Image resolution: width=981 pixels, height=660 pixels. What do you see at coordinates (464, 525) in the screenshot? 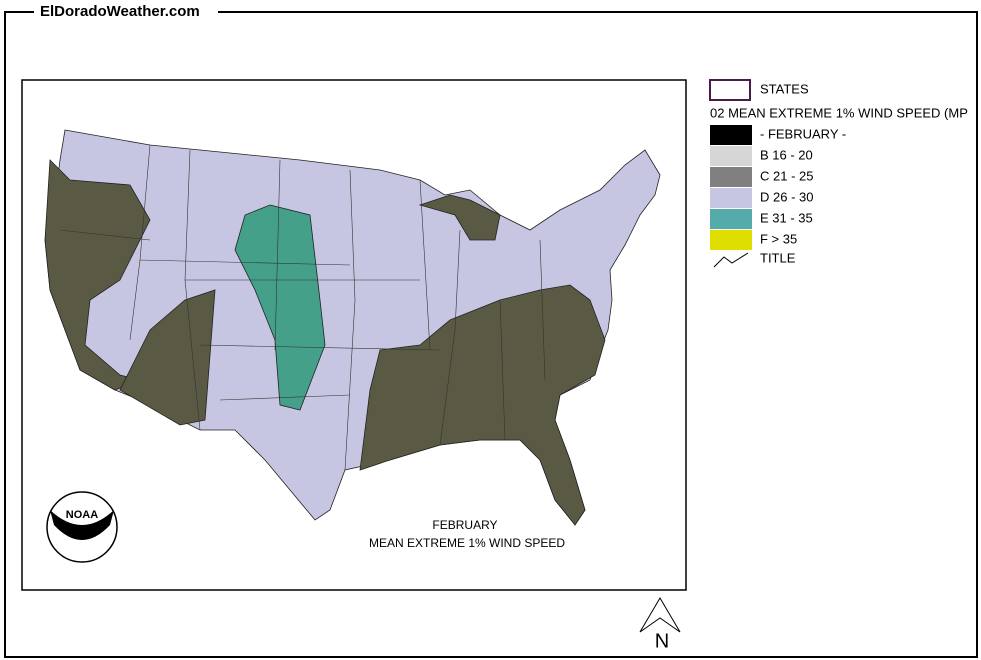
I see `map-title: FEBRUARY` at bounding box center [464, 525].